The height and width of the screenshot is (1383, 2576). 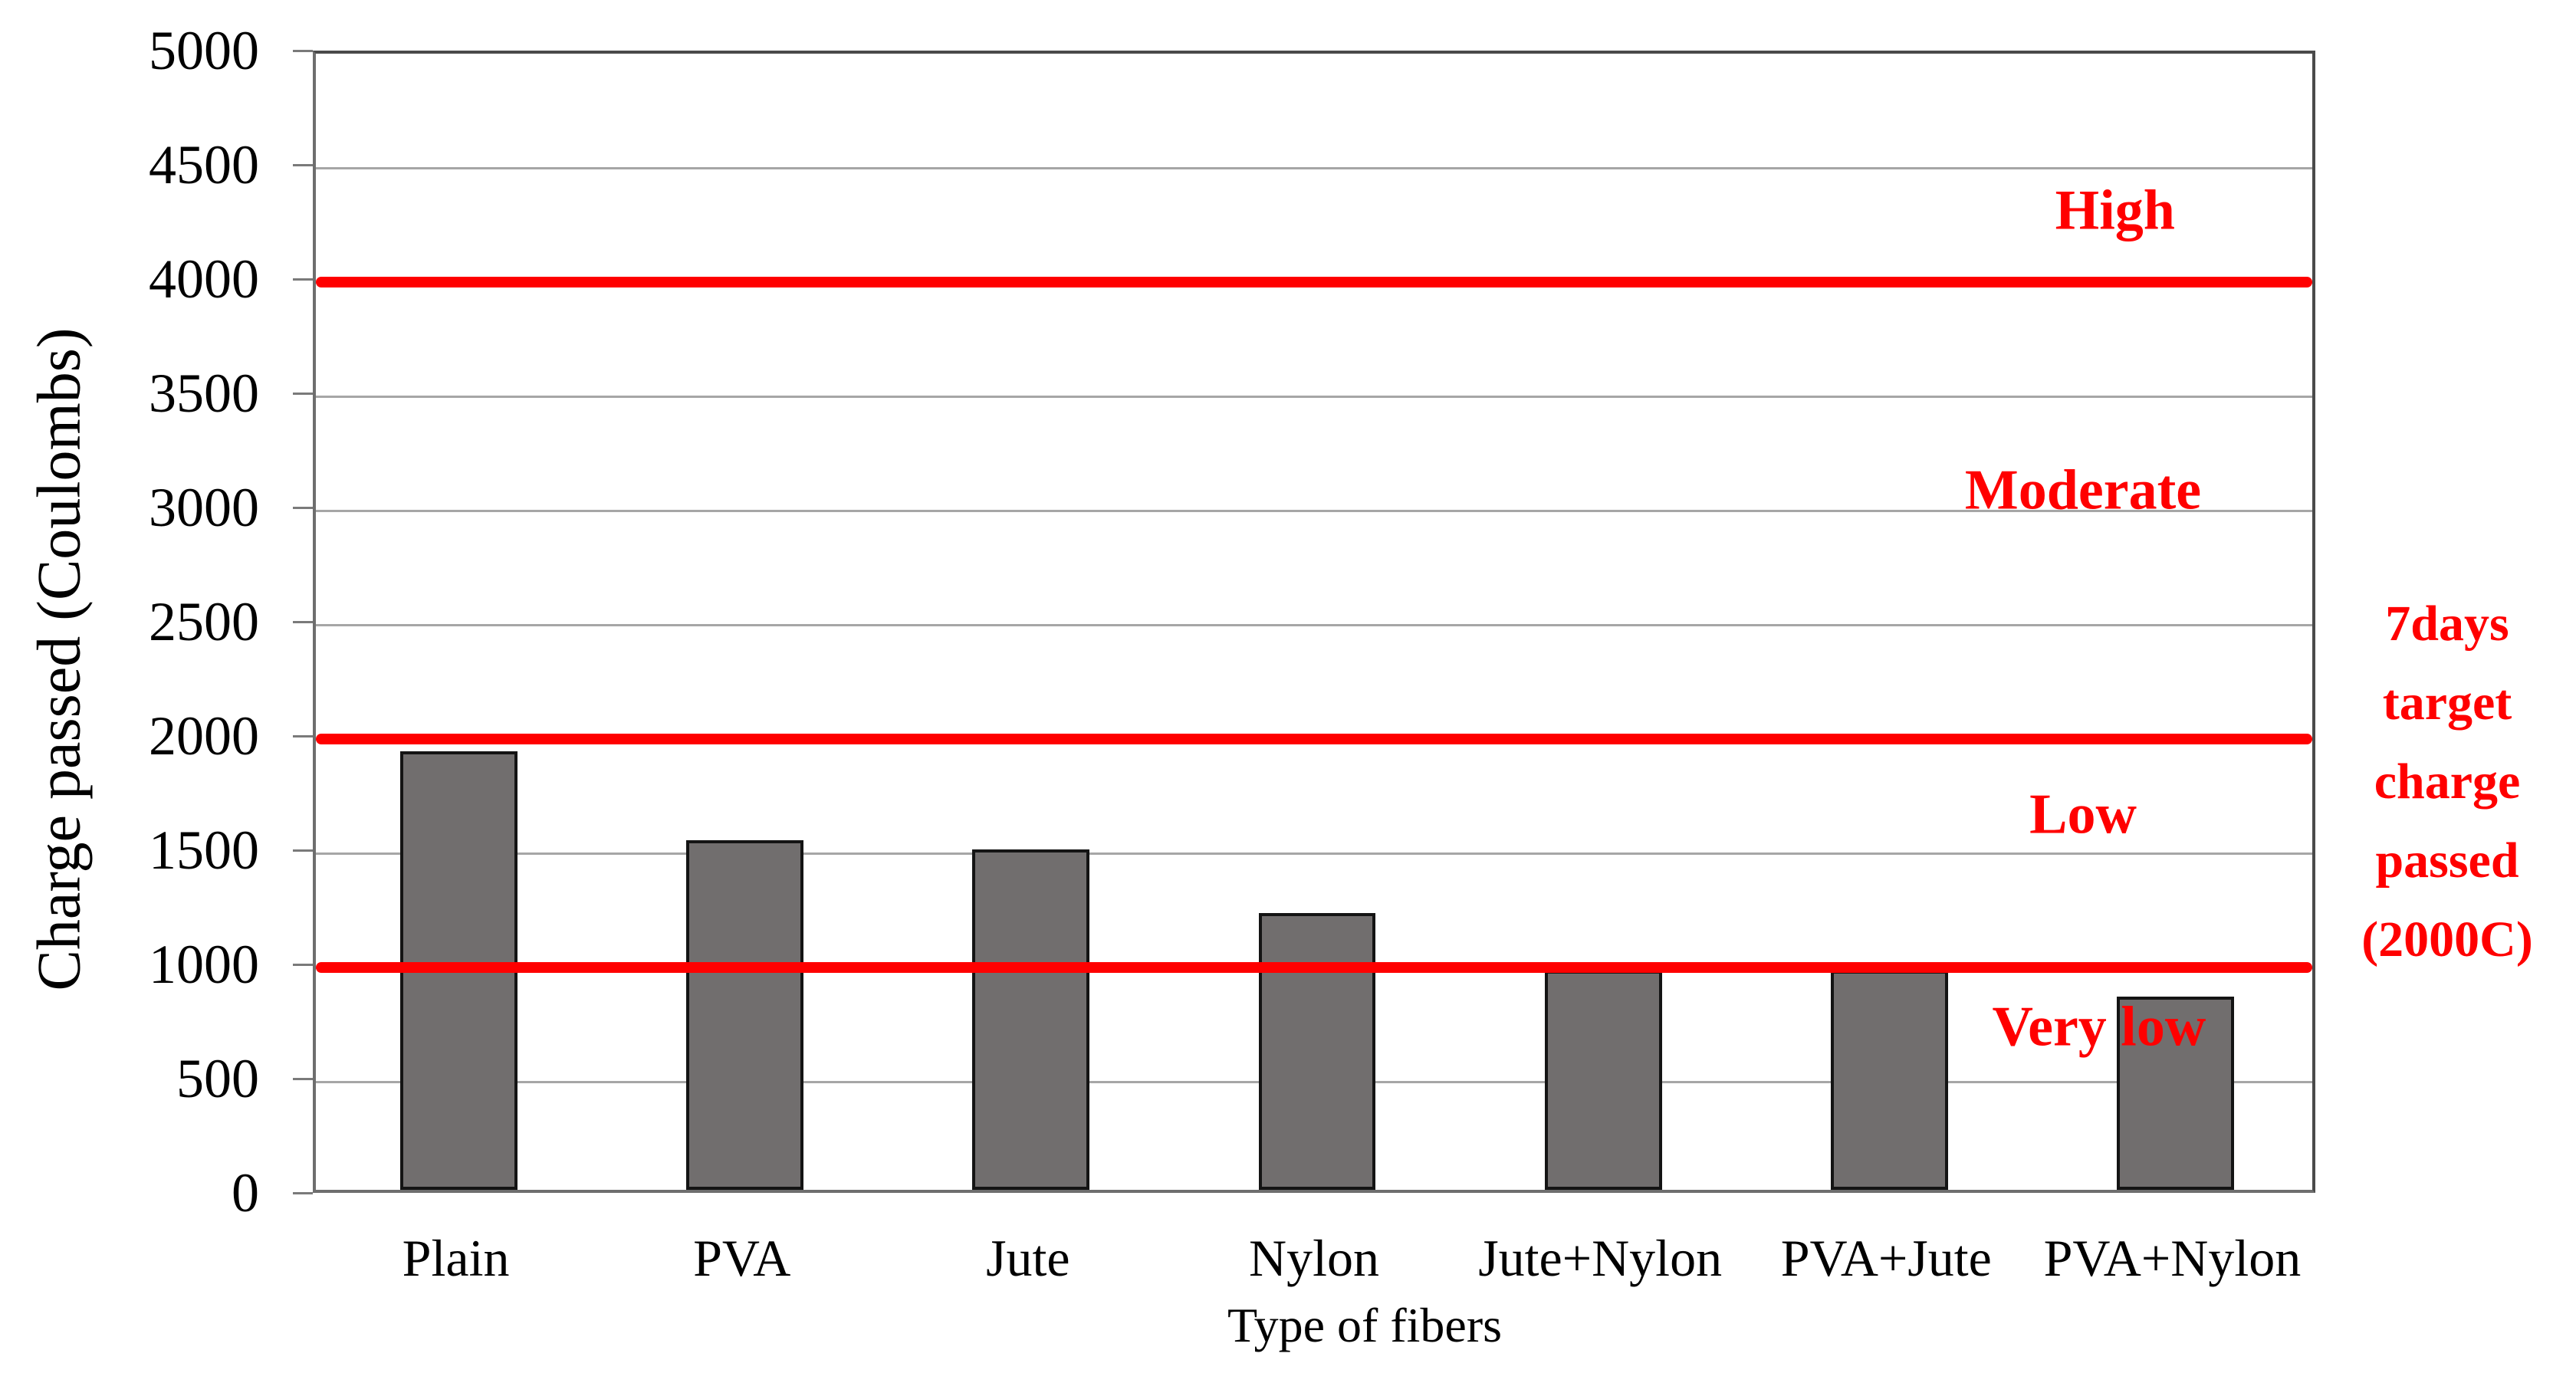 I want to click on target-charge-annotation: 7days target charge passed (2000C), so click(x=2447, y=781).